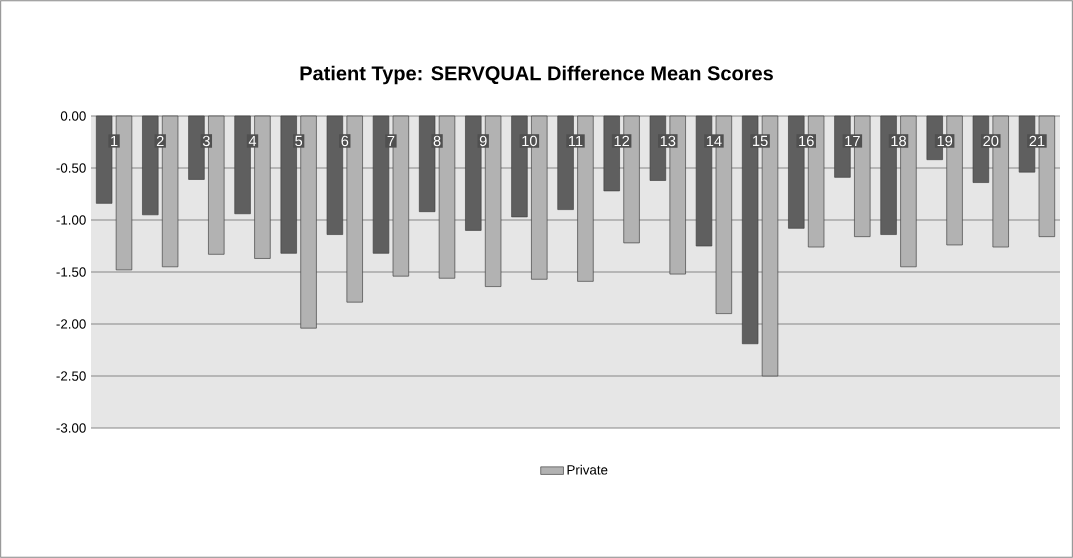 Image resolution: width=1073 pixels, height=558 pixels. What do you see at coordinates (71, 324) in the screenshot?
I see `y-tick-label: -2.00` at bounding box center [71, 324].